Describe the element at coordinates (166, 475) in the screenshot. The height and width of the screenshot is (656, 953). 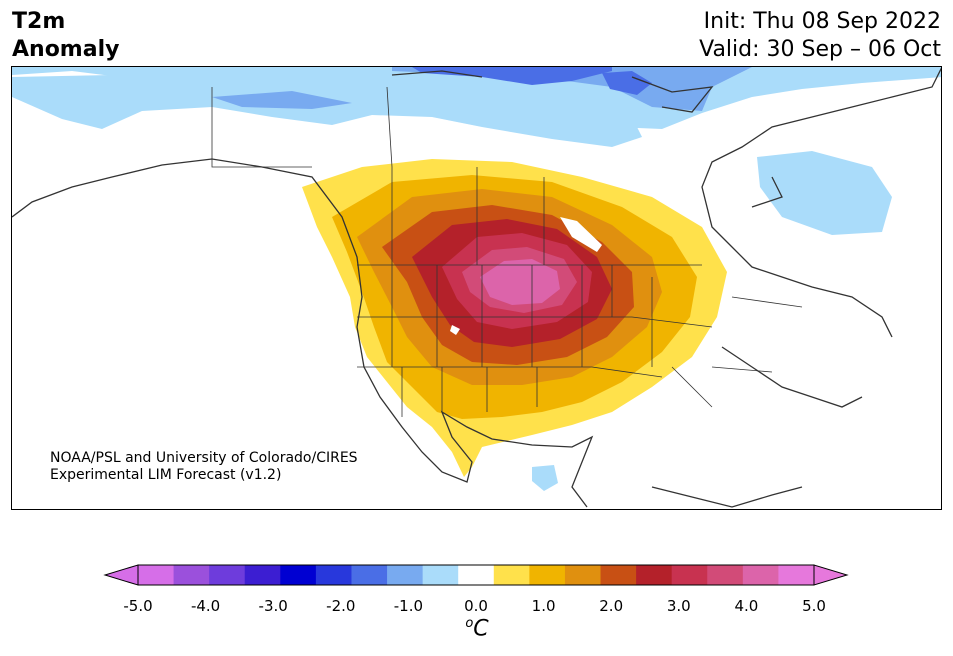
I see `credit-line-2: Experimental LIM Forecast (v1.2)` at that location.